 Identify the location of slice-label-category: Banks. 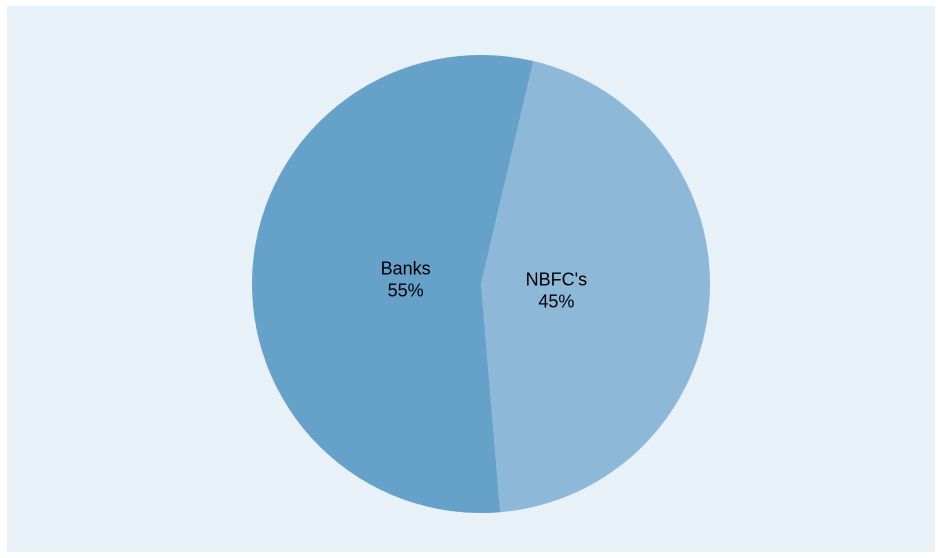
(406, 268).